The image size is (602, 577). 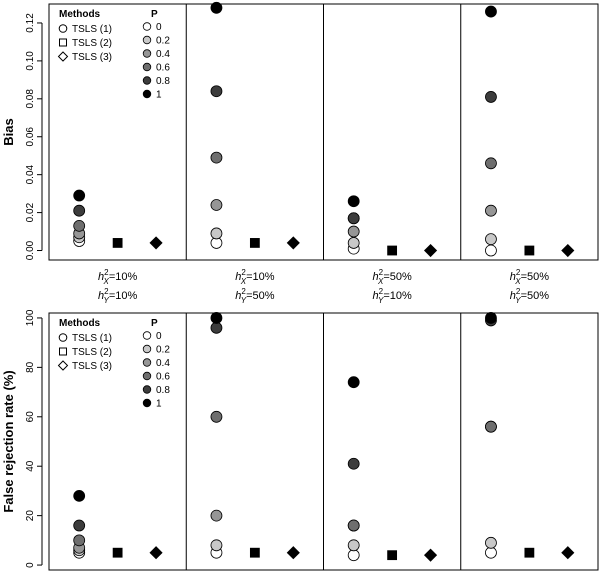 What do you see at coordinates (30, 367) in the screenshot?
I see `y-tick-label: 80` at bounding box center [30, 367].